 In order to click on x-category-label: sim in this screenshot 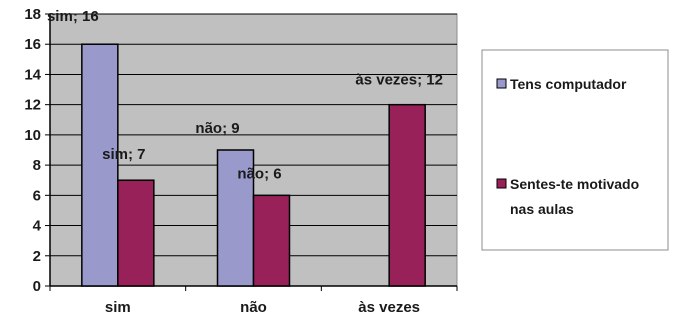, I will do `click(118, 307)`.